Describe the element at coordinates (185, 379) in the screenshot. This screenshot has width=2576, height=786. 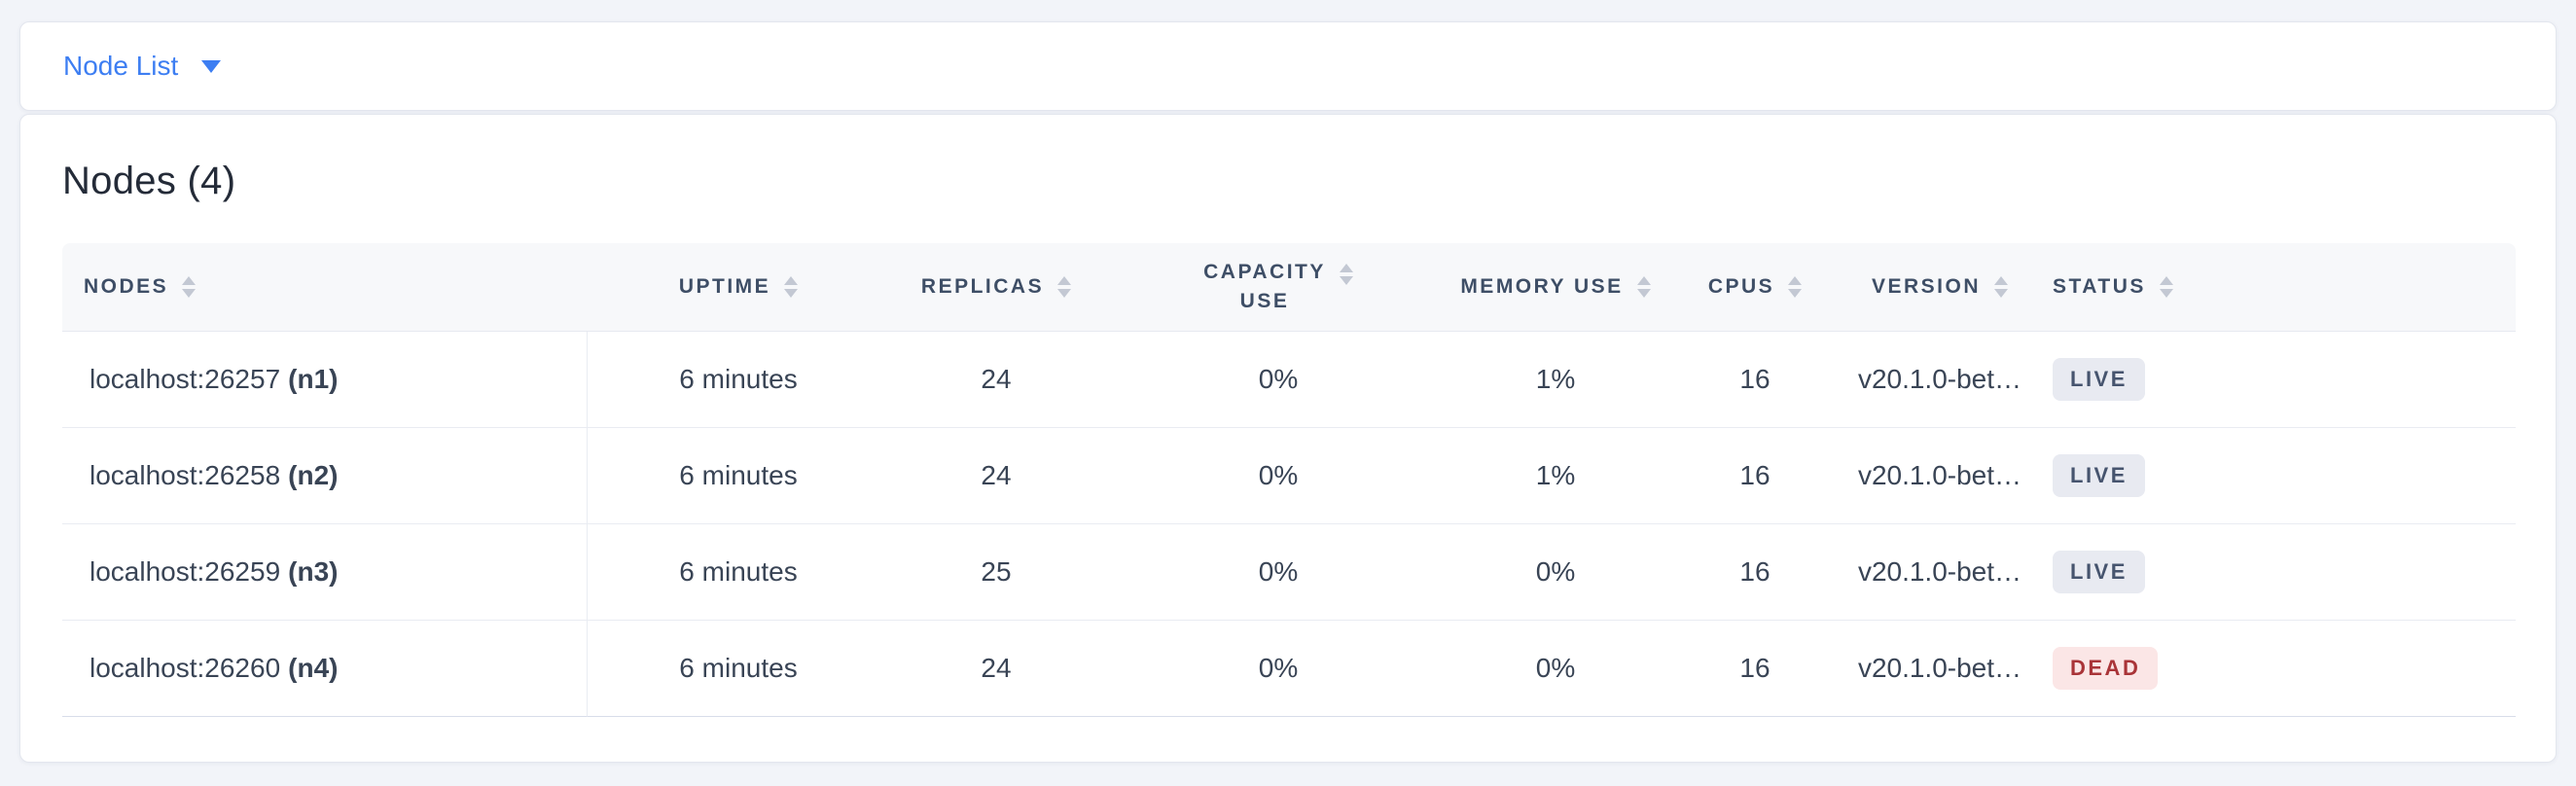
I see `node-address: localhost:26257` at that location.